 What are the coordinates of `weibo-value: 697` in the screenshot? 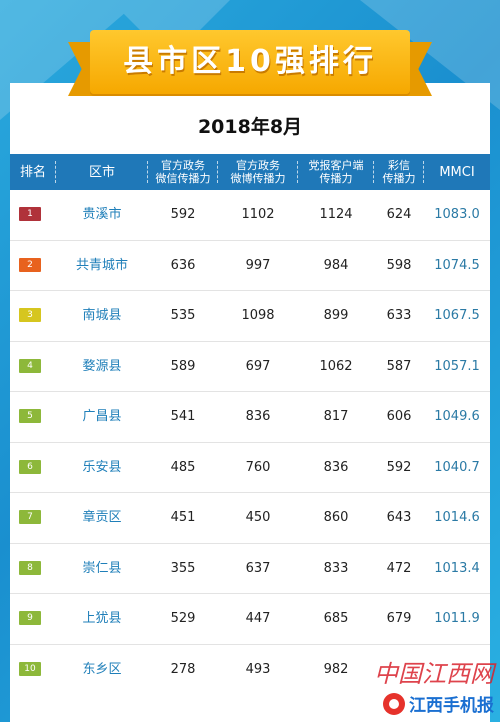 It's located at (258, 366).